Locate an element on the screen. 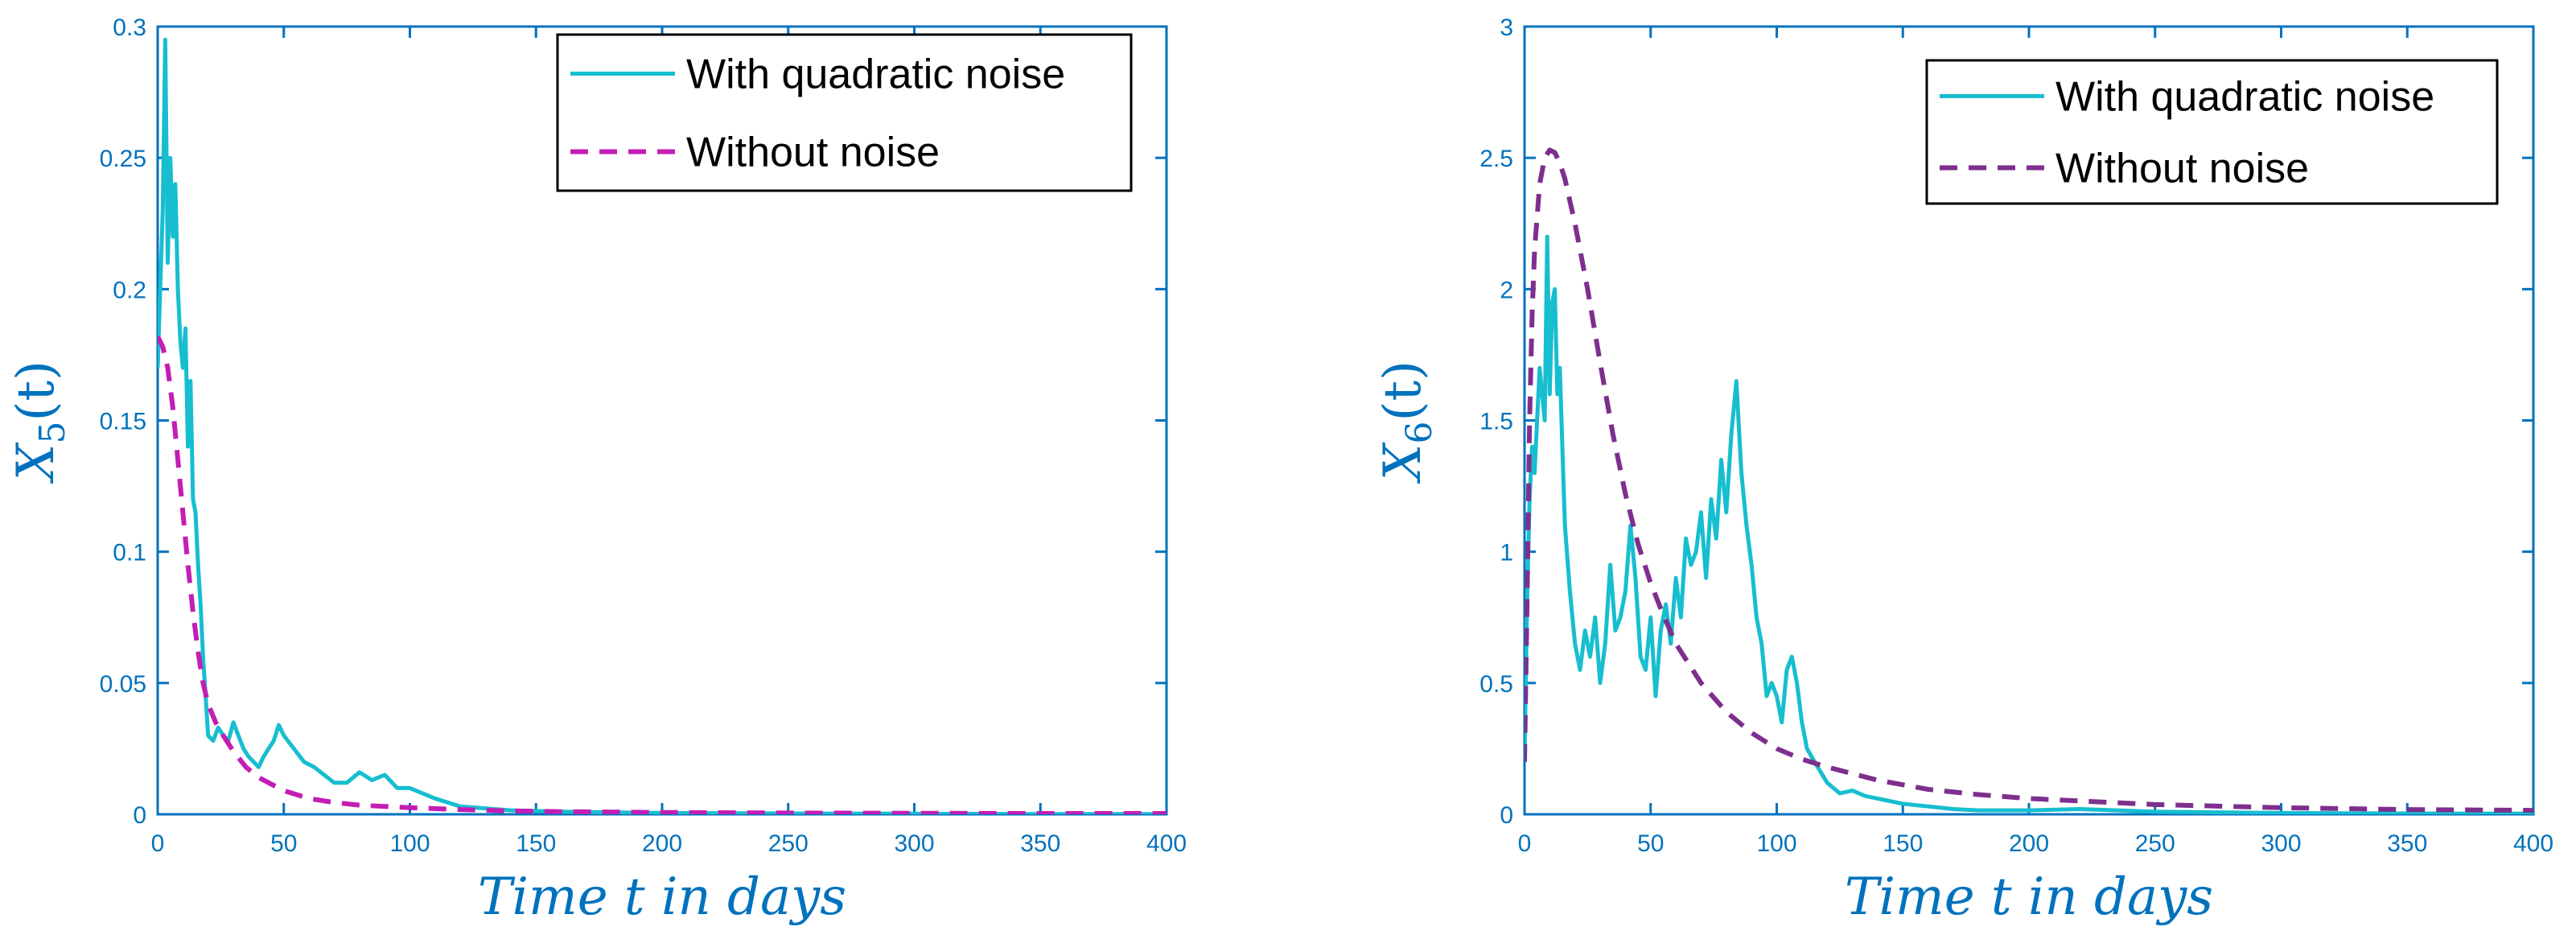 The image size is (2576, 935). y-axis-title: X5(t) is located at coordinates (39, 422).